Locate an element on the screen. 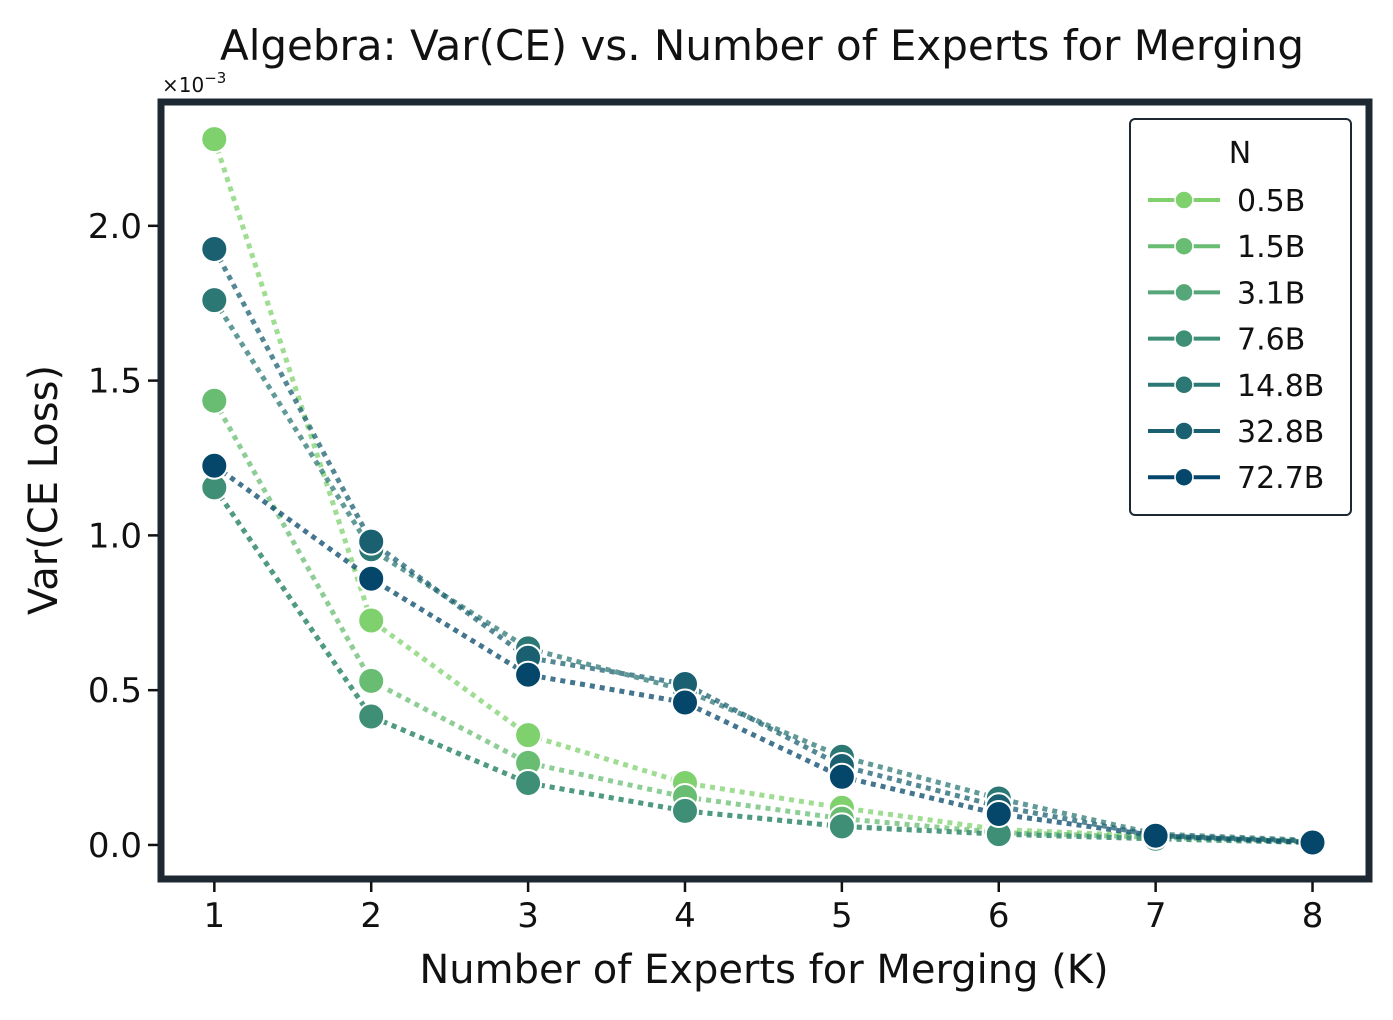 The image size is (1393, 1020). legend-item-0.5B: 0.5B is located at coordinates (1226, 201).